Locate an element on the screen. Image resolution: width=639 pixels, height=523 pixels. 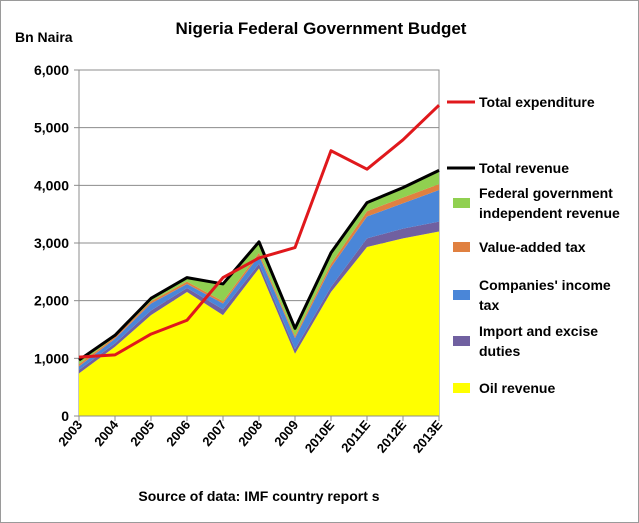
y-axis-label: Bn Naira is located at coordinates (44, 37).